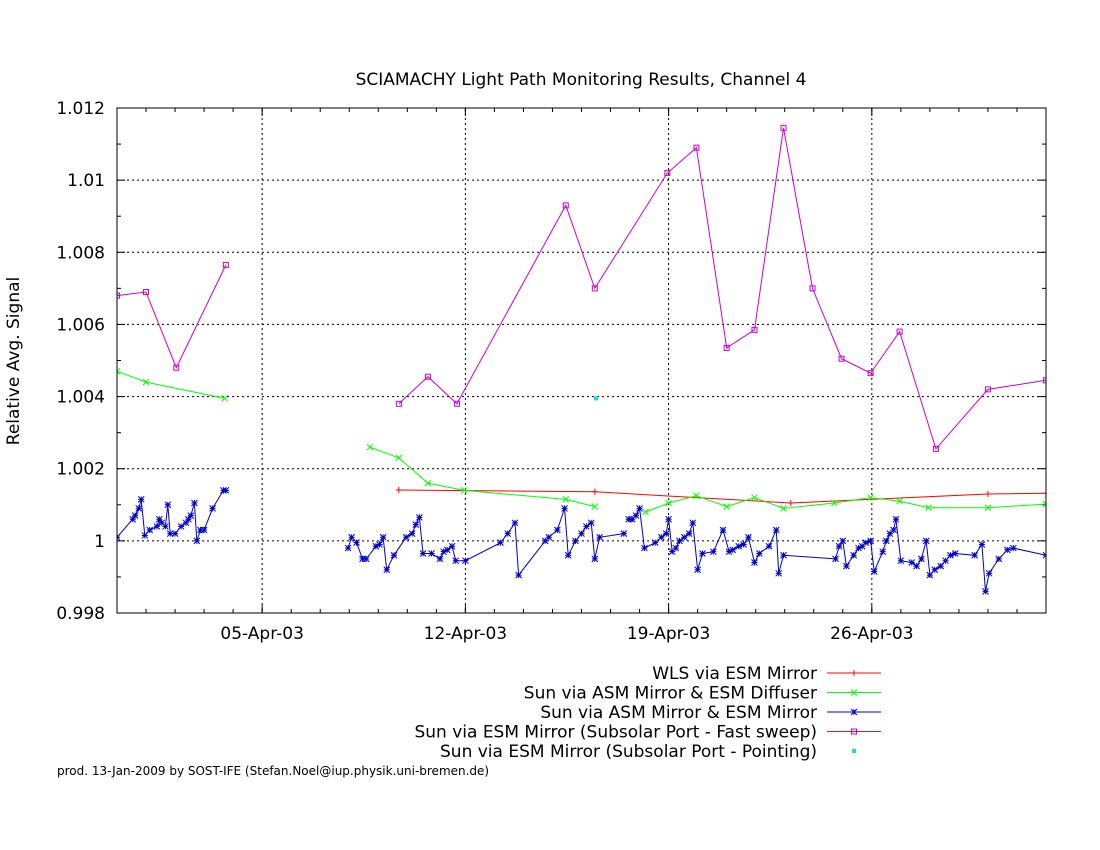  I want to click on legend-swatch-marker, so click(854, 712).